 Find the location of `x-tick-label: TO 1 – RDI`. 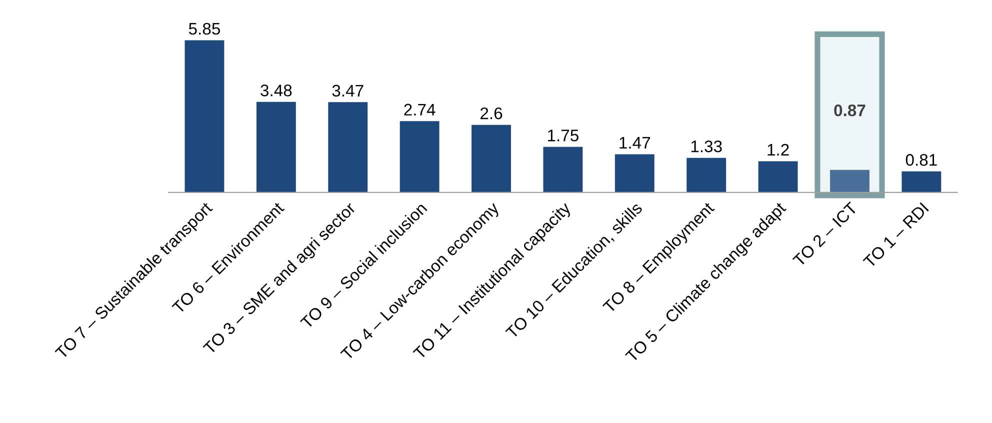

x-tick-label: TO 1 – RDI is located at coordinates (896, 235).